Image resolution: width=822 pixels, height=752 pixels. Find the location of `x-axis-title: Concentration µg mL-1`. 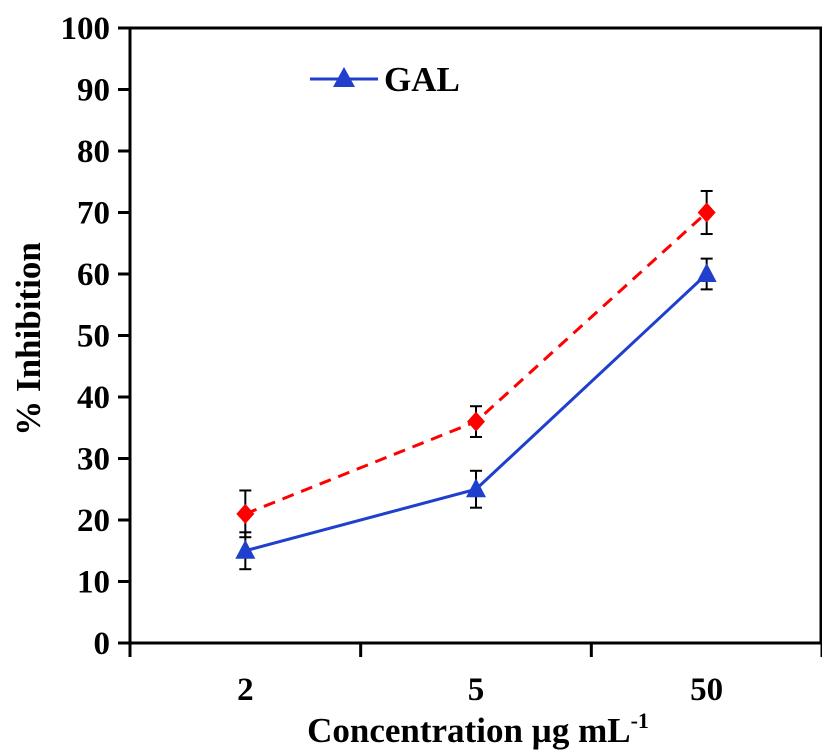

x-axis-title: Concentration µg mL-1 is located at coordinates (478, 729).